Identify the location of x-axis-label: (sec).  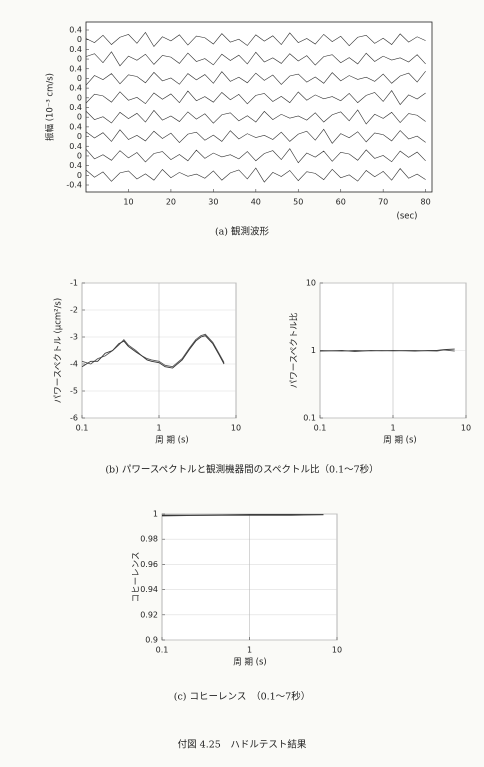
(407, 217).